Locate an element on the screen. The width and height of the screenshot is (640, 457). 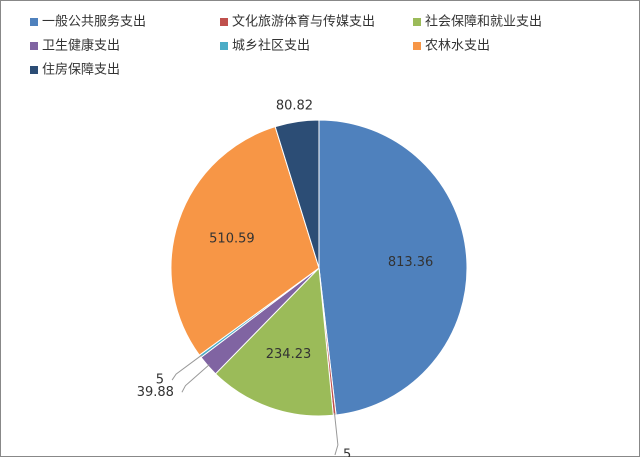
legend-label: 城乡社区支出 is located at coordinates (271, 46).